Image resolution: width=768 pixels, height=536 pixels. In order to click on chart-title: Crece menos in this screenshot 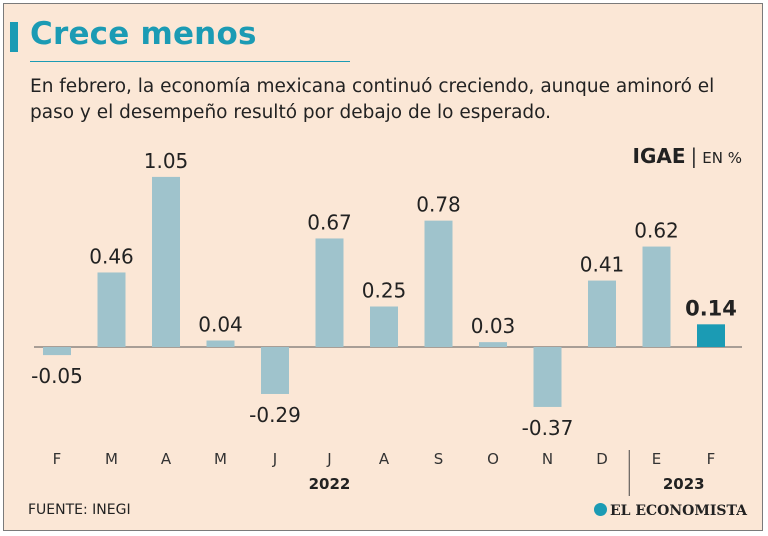, I will do `click(143, 34)`.